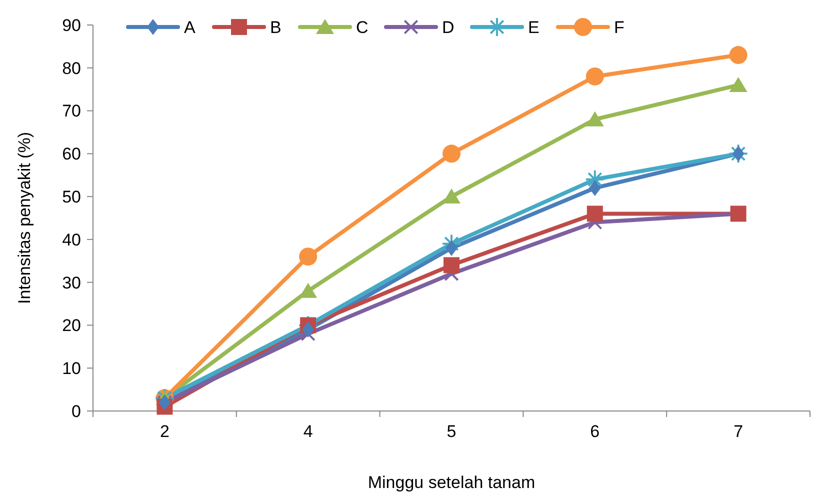 The image size is (815, 496). Describe the element at coordinates (71, 368) in the screenshot. I see `y-tick-label: 10` at that location.